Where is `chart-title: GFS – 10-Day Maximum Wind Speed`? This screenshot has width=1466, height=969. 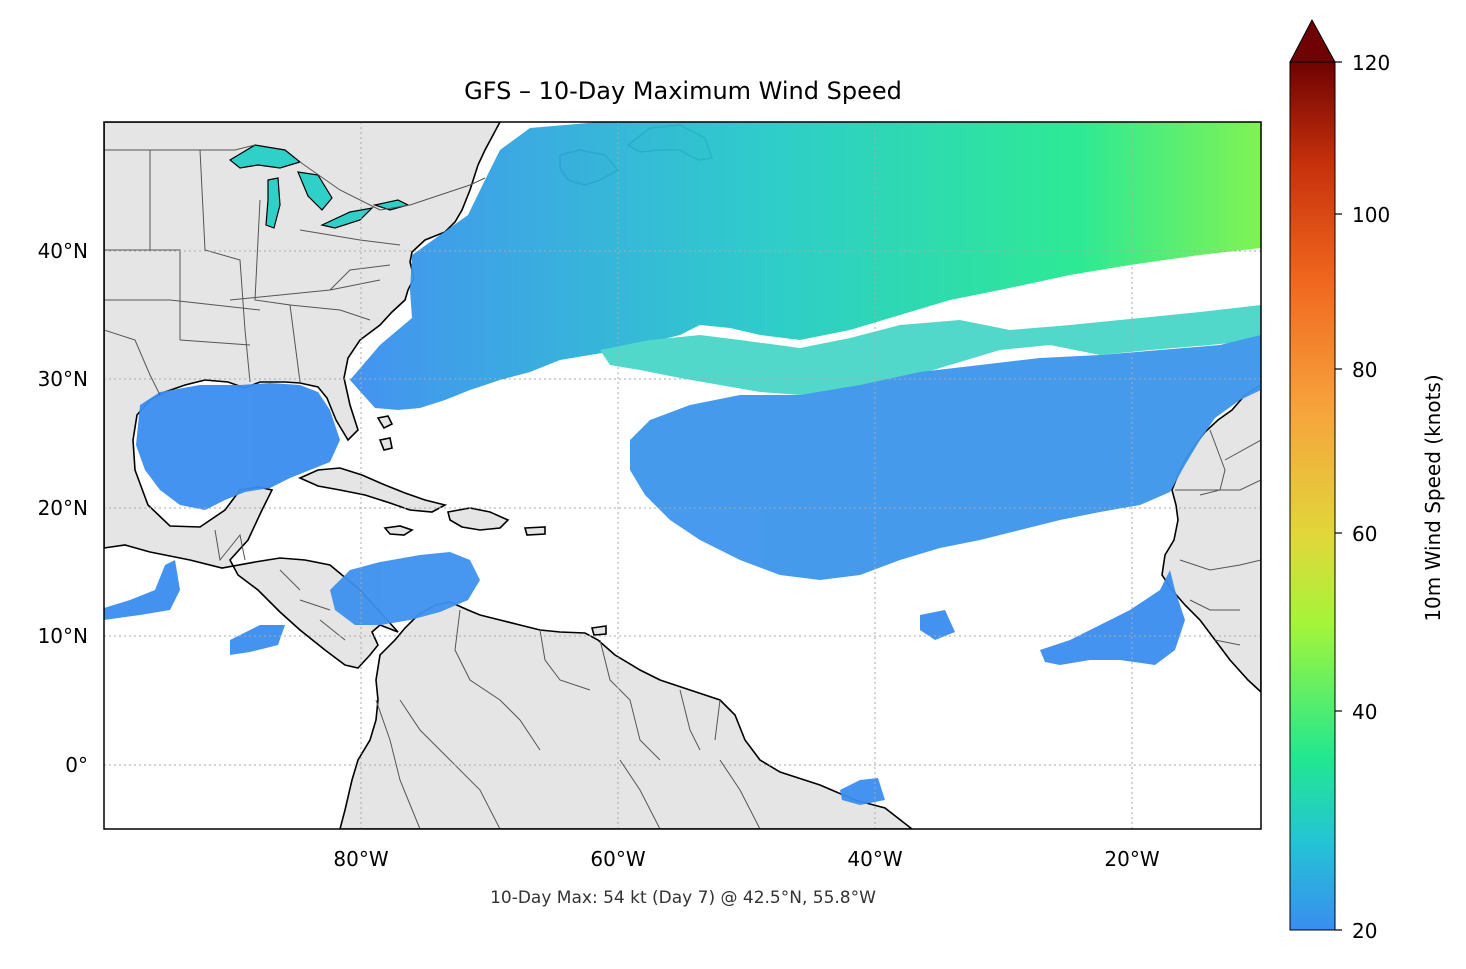
chart-title: GFS – 10-Day Maximum Wind Speed is located at coordinates (683, 91).